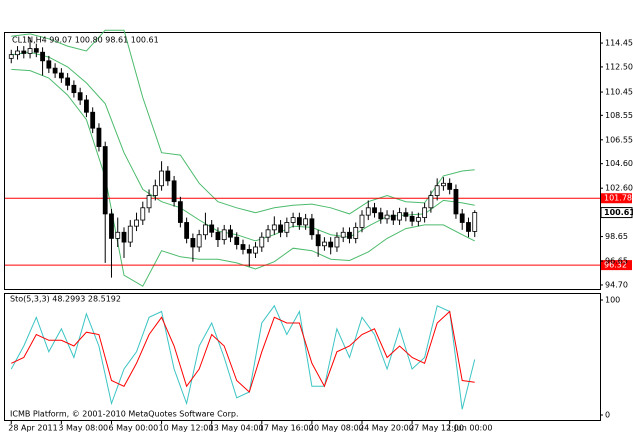 This screenshot has width=633, height=432. Describe the element at coordinates (616, 284) in the screenshot. I see `y-tick-label: 94.70` at that location.